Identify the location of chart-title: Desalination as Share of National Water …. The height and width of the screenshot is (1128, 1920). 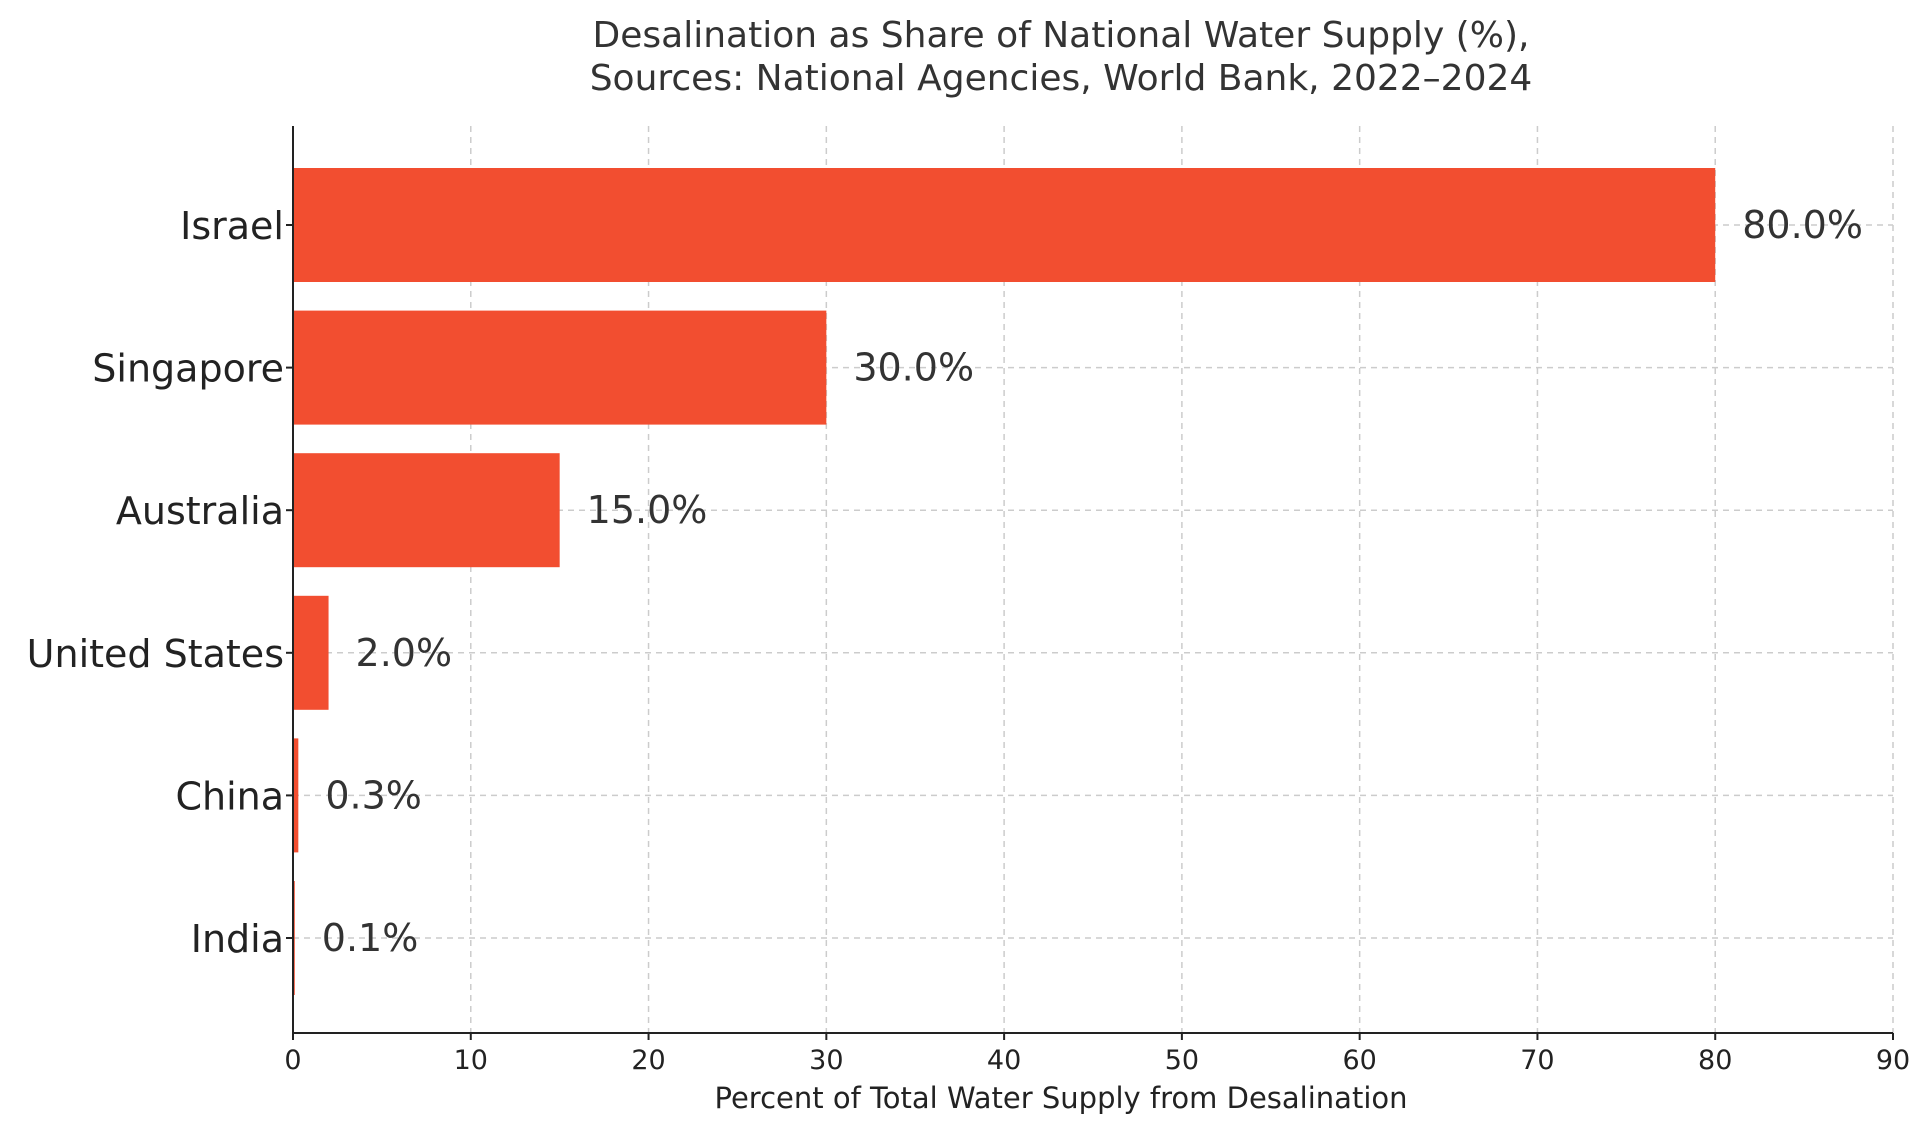
(1061, 57).